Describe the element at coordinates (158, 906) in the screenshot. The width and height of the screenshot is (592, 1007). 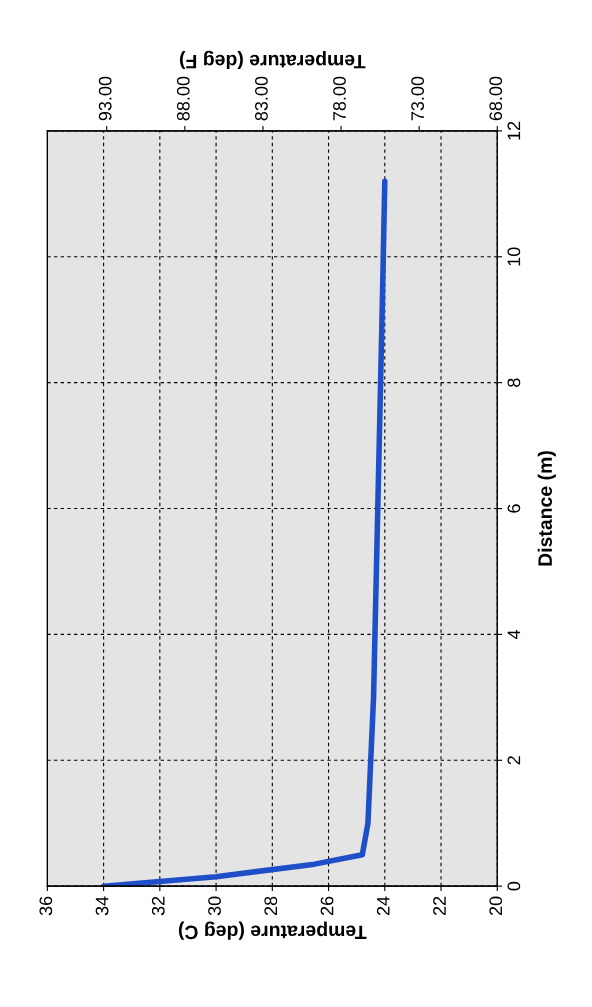
I see `x-tick-label: 32` at that location.